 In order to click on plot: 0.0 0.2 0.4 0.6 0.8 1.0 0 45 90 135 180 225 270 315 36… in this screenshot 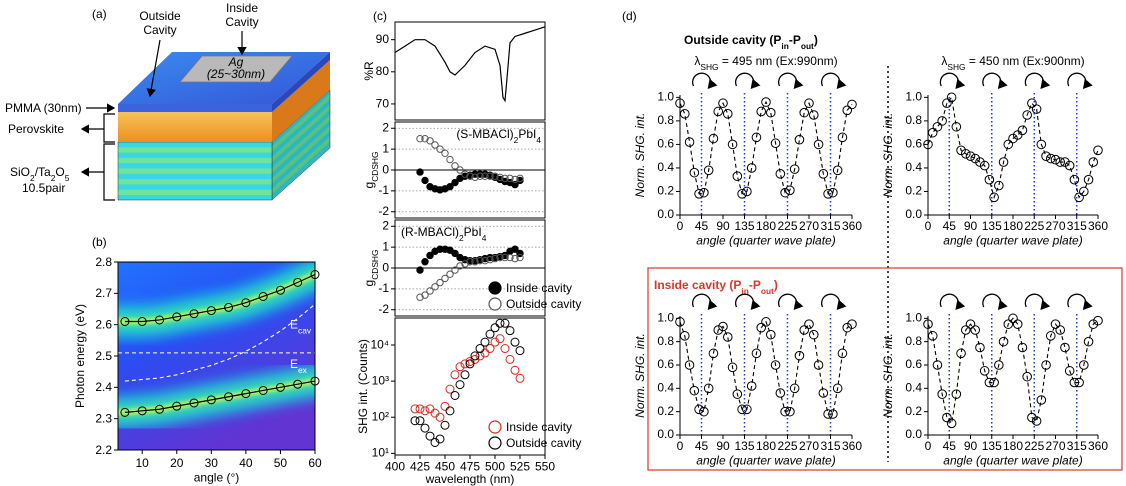, I will do `click(747, 150)`.